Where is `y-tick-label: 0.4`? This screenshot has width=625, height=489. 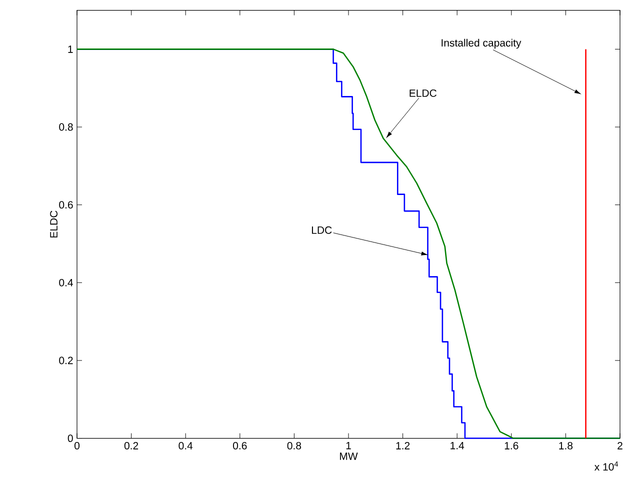
y-tick-label: 0.4 is located at coordinates (66, 282).